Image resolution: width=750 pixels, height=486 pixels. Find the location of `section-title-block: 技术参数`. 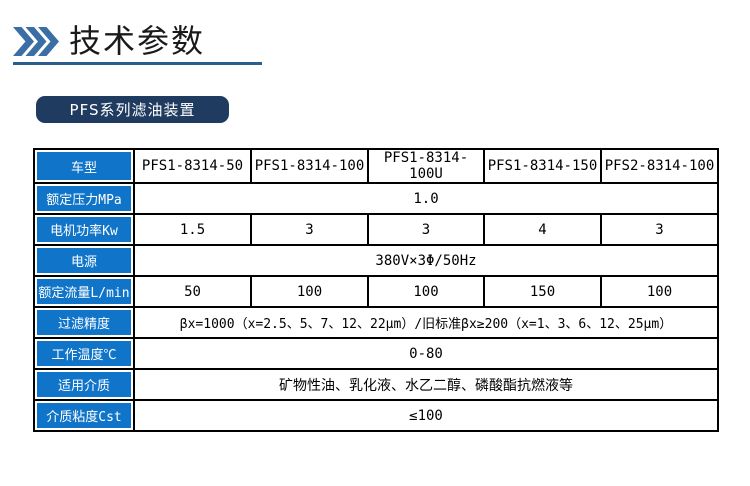

section-title-block: 技术参数 is located at coordinates (109, 41).